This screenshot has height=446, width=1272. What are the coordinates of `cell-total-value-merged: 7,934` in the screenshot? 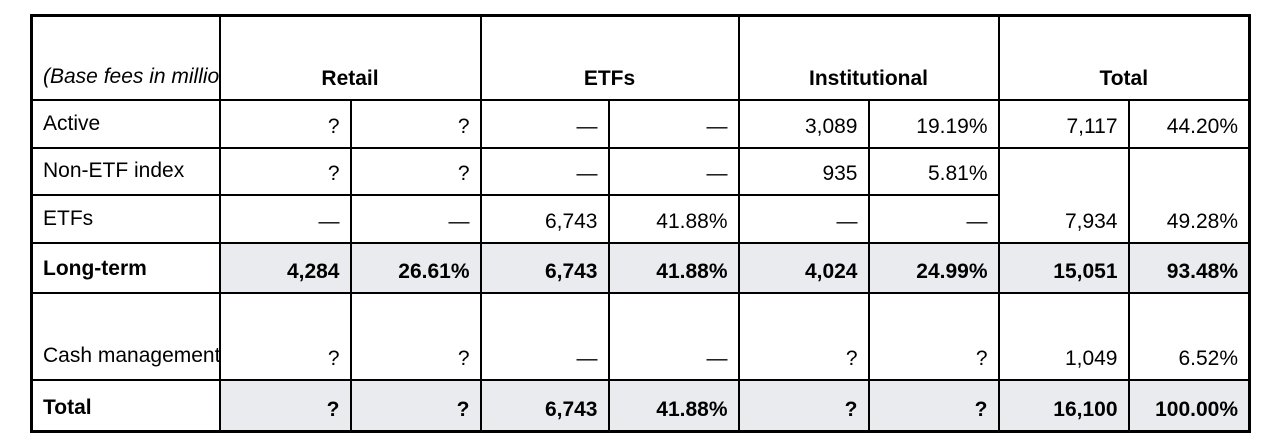 It's located at (1063, 195).